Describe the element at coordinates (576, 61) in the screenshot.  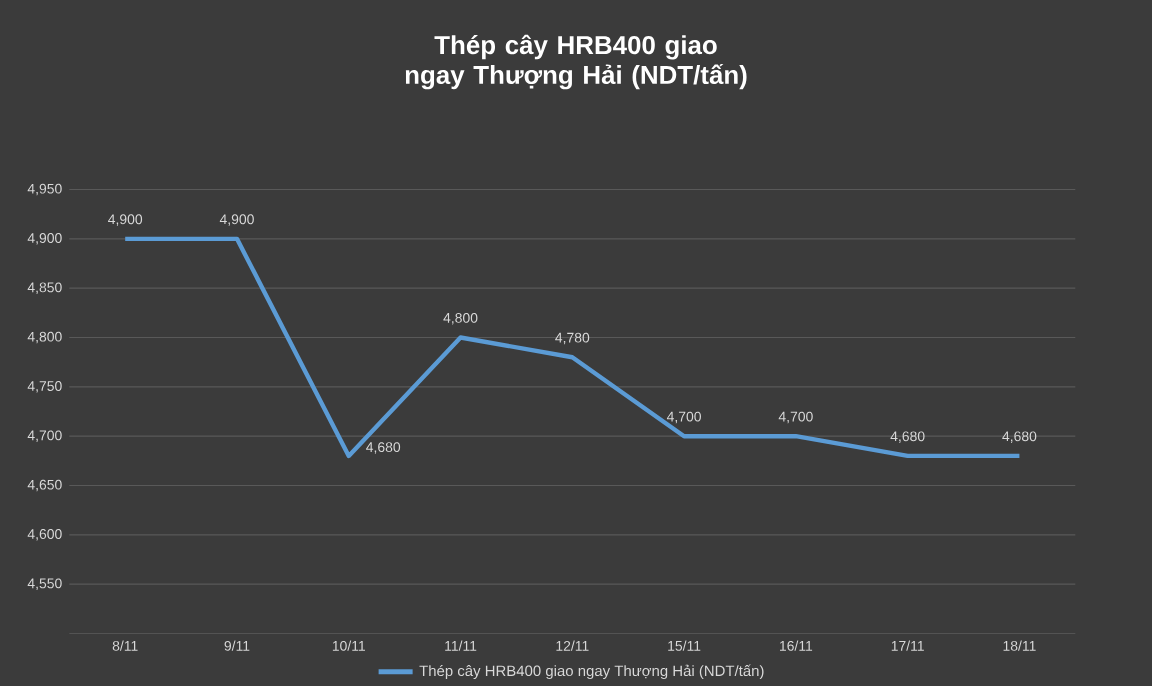
I see `chart-title: Thép cây HRB400 giao ngay Thượng Hải (NDT/tấn)` at that location.